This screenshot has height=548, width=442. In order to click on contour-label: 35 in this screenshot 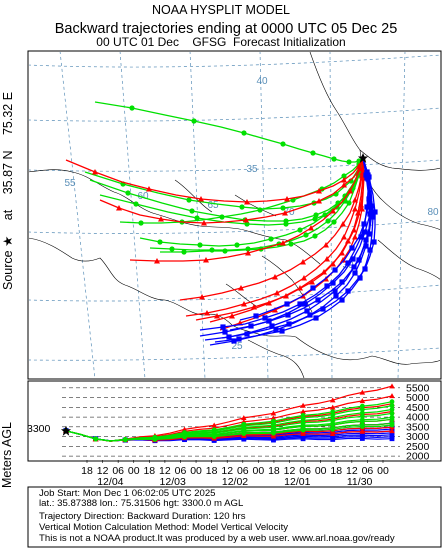, I will do `click(252, 169)`.